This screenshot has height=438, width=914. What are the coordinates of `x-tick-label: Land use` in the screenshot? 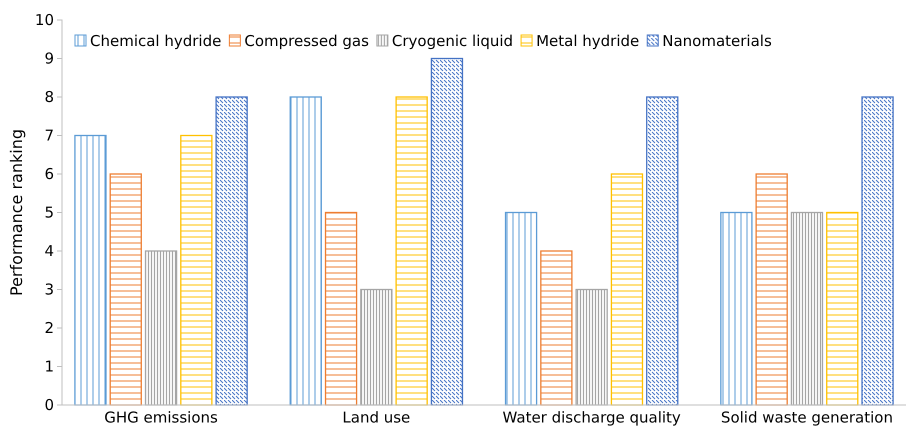 It's located at (376, 417).